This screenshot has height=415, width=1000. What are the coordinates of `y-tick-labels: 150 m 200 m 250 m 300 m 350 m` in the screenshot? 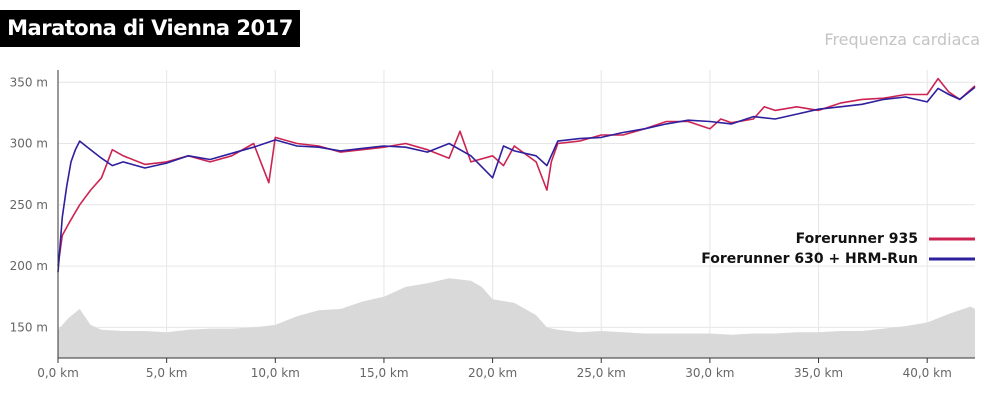 It's located at (29, 204).